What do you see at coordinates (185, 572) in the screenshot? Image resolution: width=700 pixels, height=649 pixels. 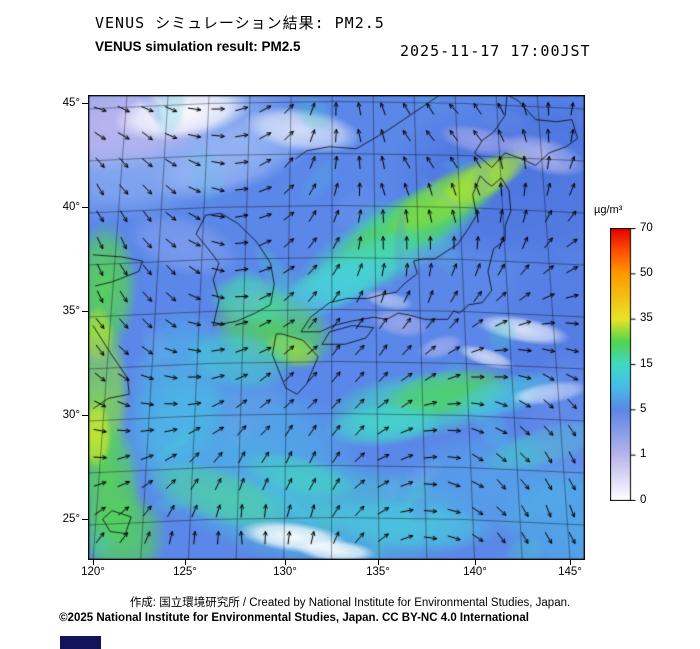 I see `lon-label-125: 125°` at bounding box center [185, 572].